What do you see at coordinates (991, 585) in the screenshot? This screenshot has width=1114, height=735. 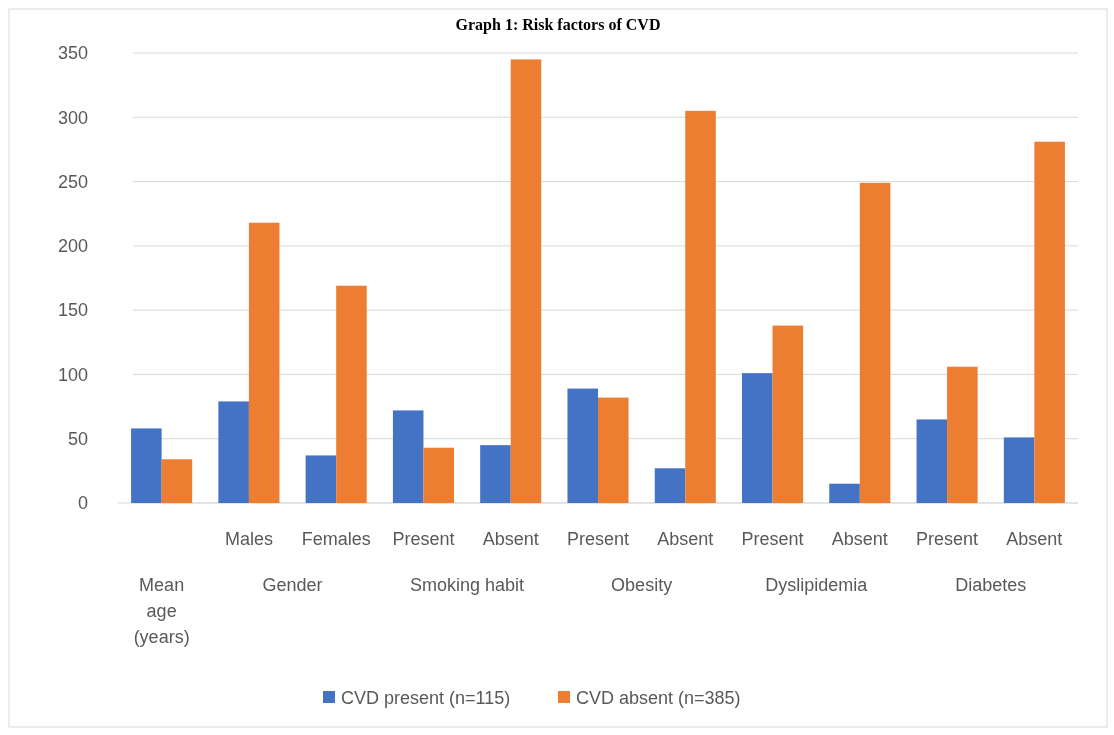 I see `text: Diabetes` at bounding box center [991, 585].